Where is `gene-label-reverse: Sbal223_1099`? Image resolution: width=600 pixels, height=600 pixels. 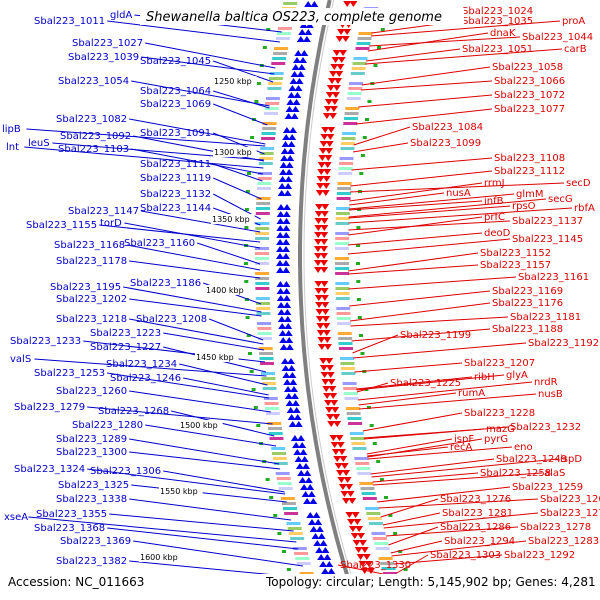 gene-label-reverse: Sbal223_1099 is located at coordinates (445, 143).